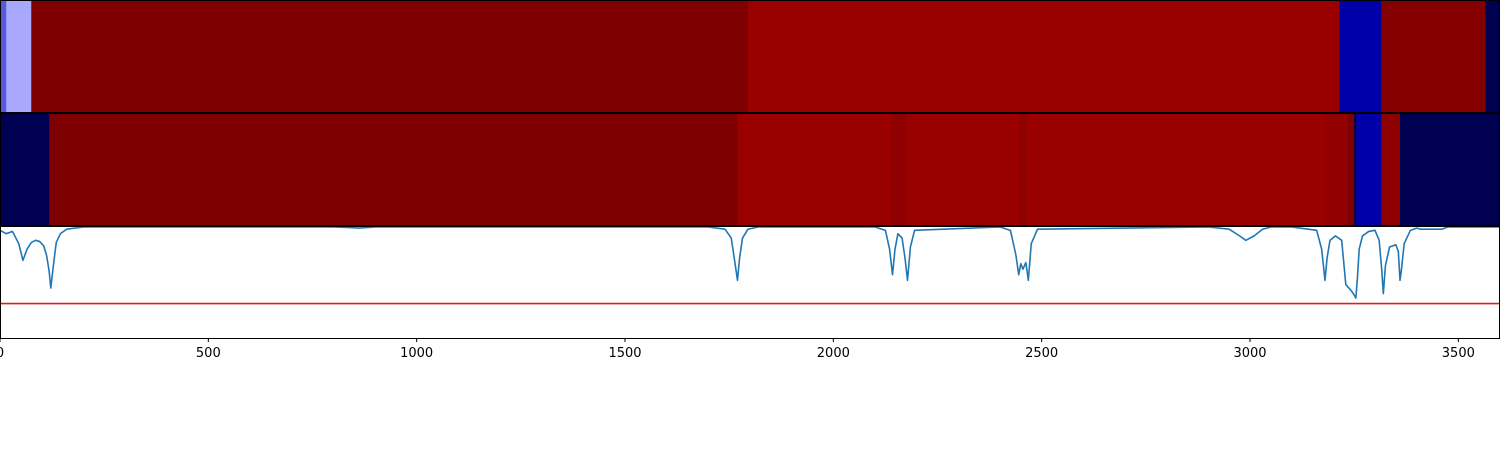 The width and height of the screenshot is (1500, 450). Describe the element at coordinates (1249, 353) in the screenshot. I see `x-tick-label-3000: 3000` at that location.